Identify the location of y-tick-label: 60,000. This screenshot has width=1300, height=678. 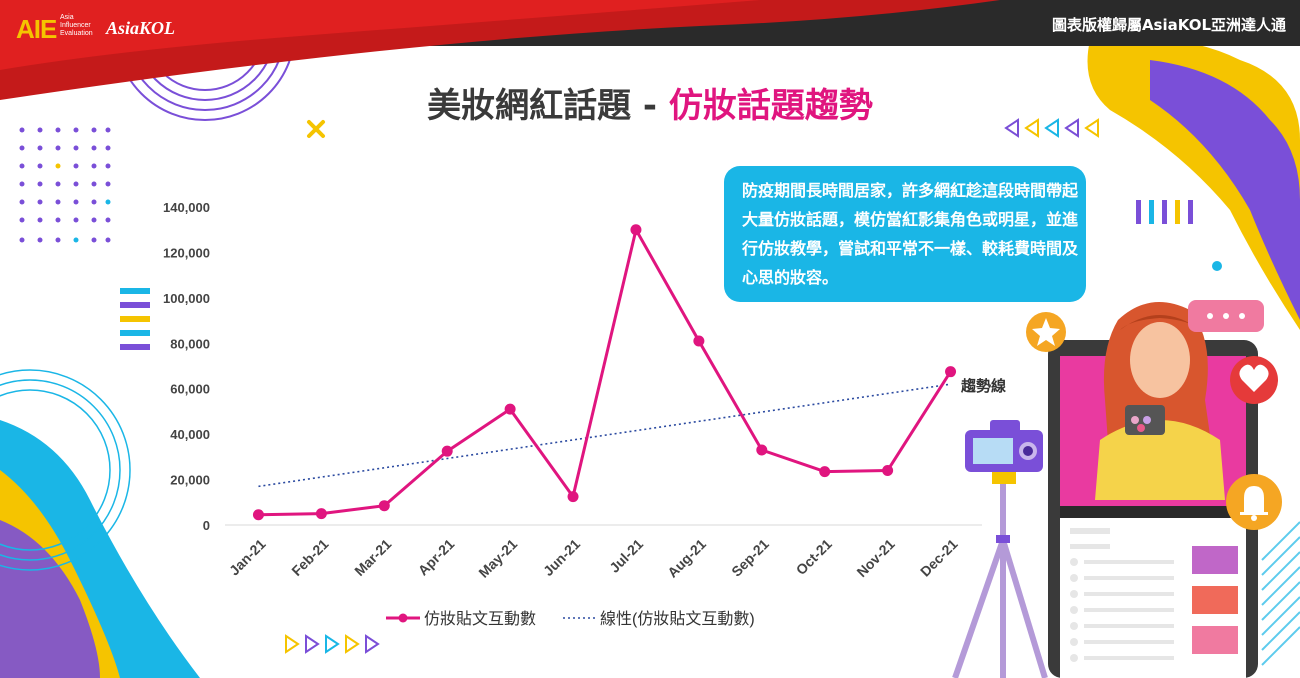
(190, 389).